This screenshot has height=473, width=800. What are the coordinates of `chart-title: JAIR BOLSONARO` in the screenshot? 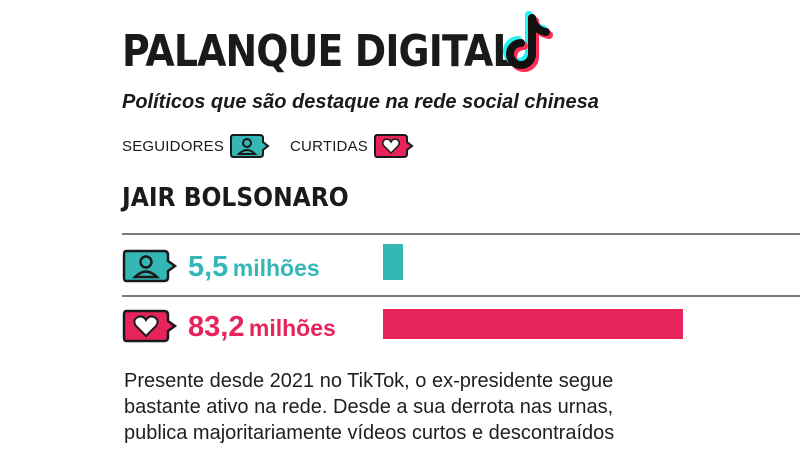 It's located at (235, 198).